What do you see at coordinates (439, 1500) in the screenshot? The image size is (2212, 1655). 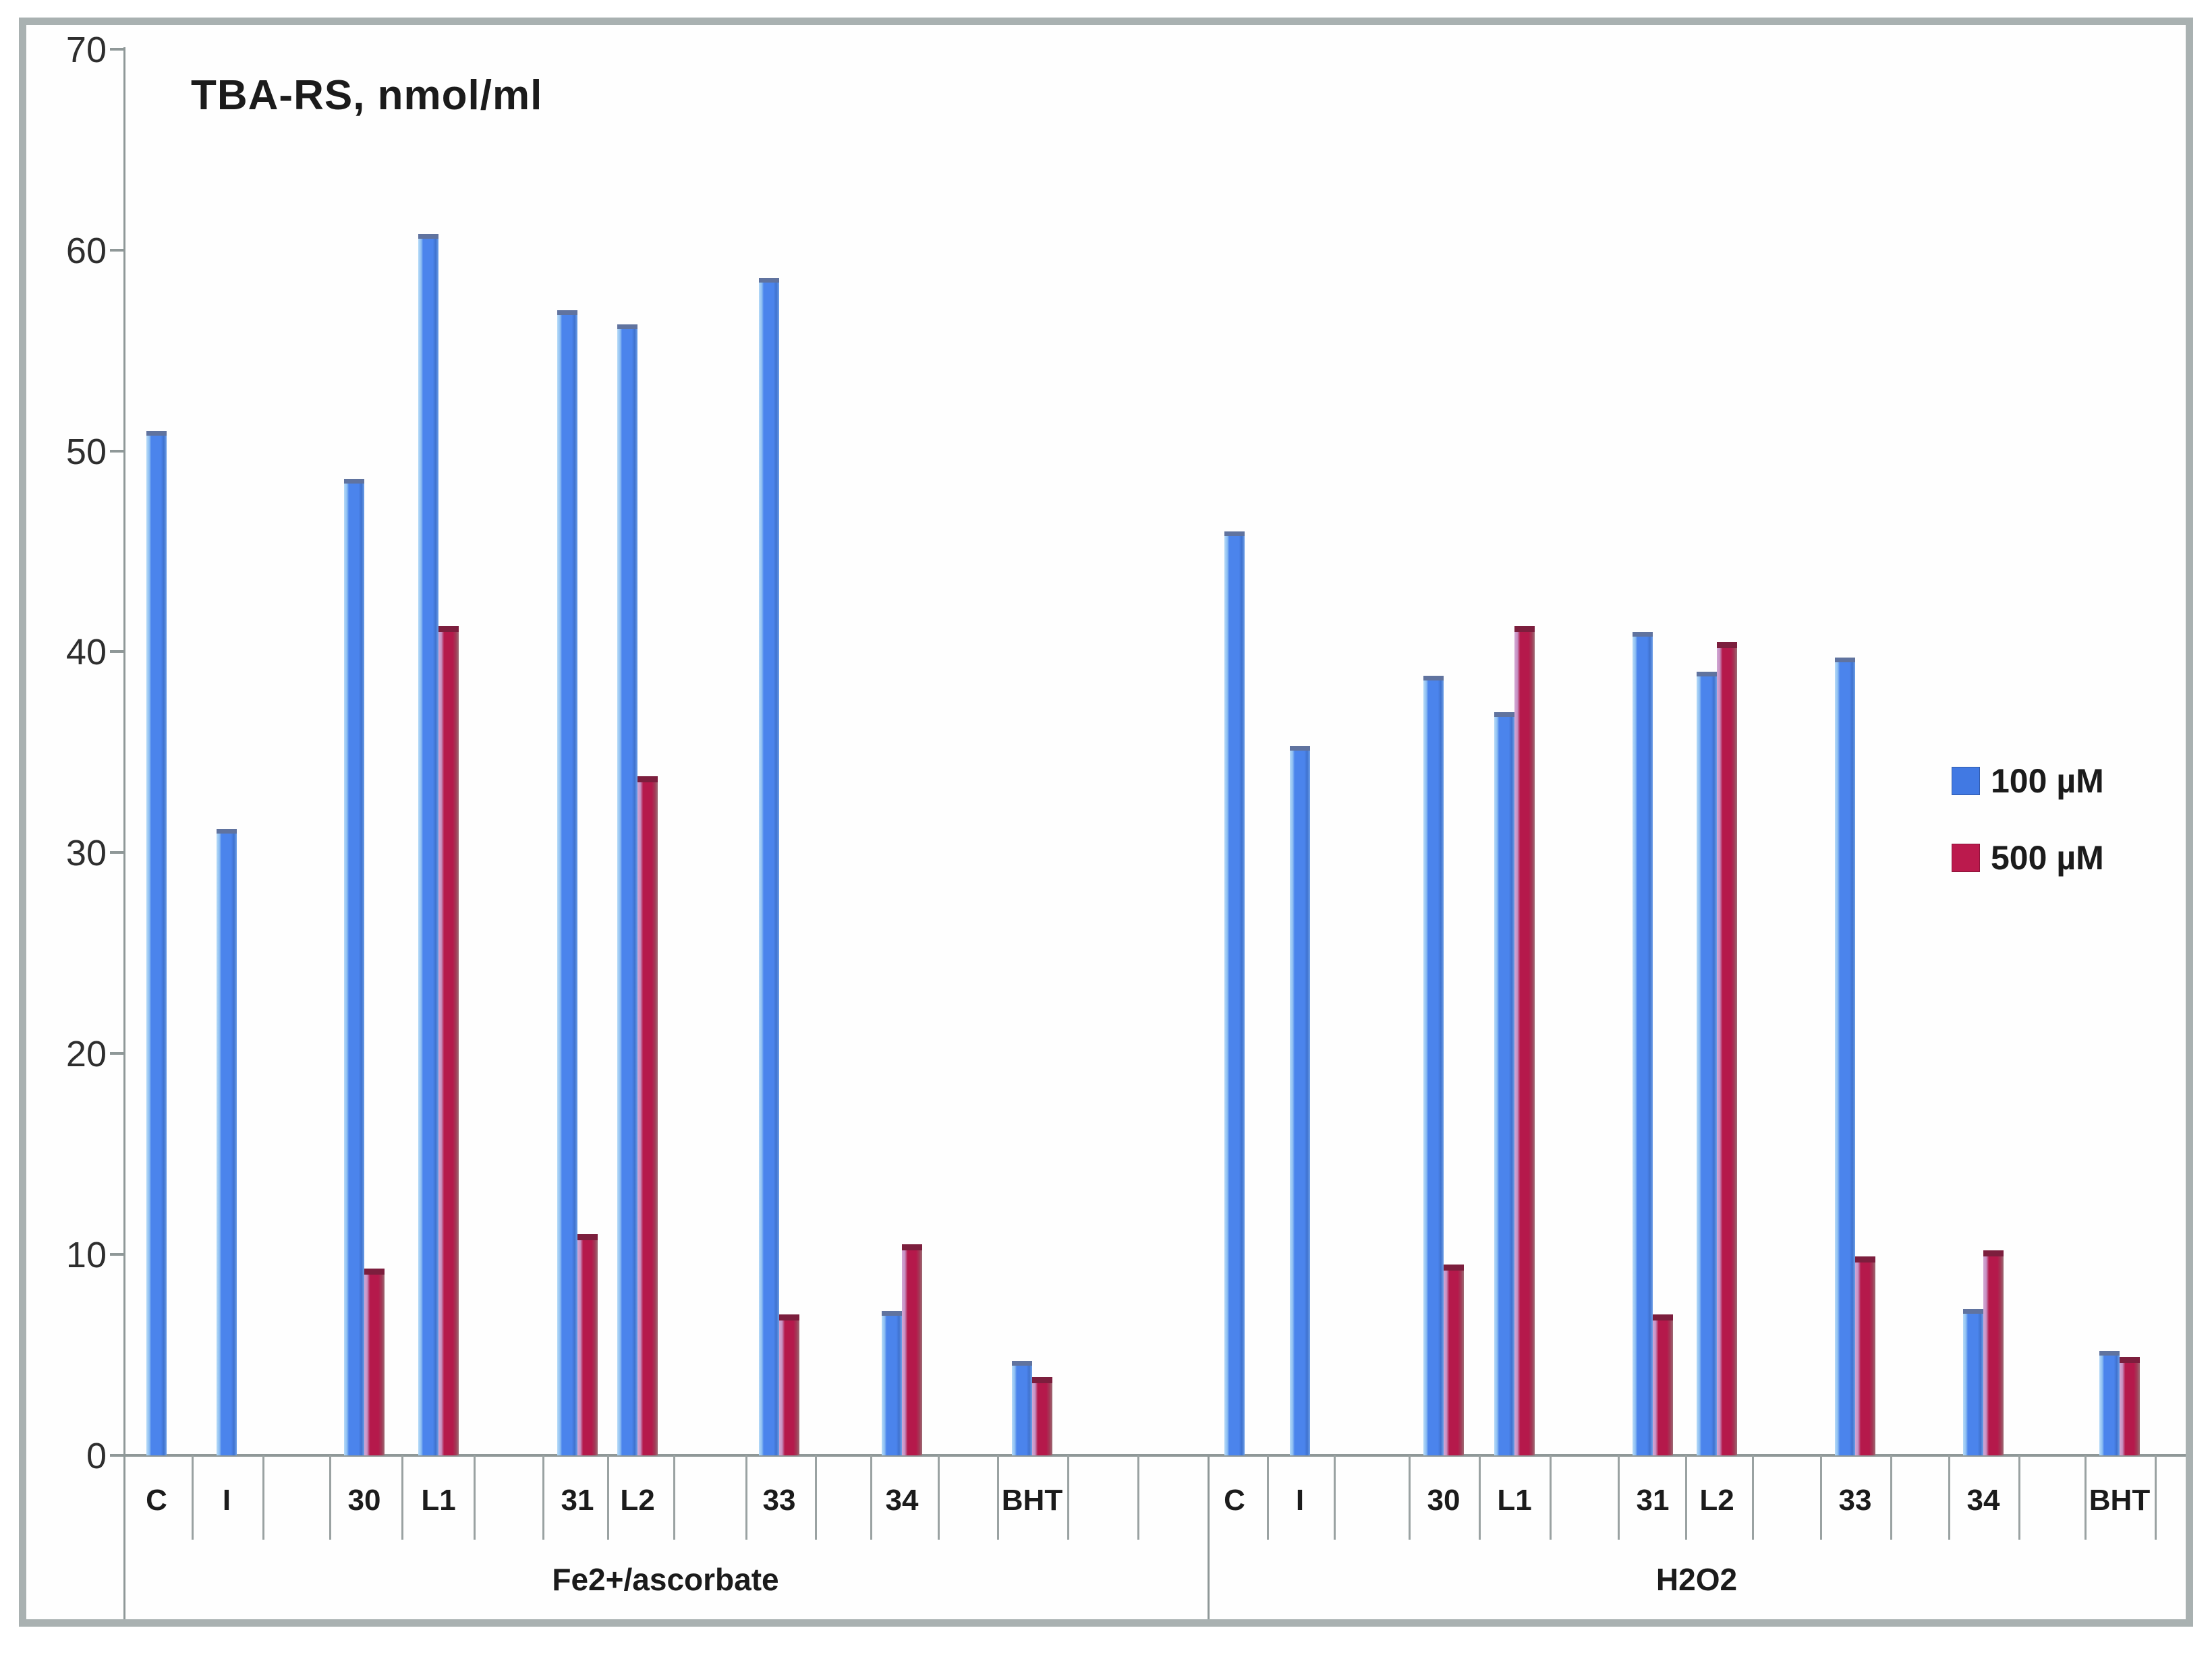 I see `category-label-Fe2+/ascorbate-L1: L1` at bounding box center [439, 1500].